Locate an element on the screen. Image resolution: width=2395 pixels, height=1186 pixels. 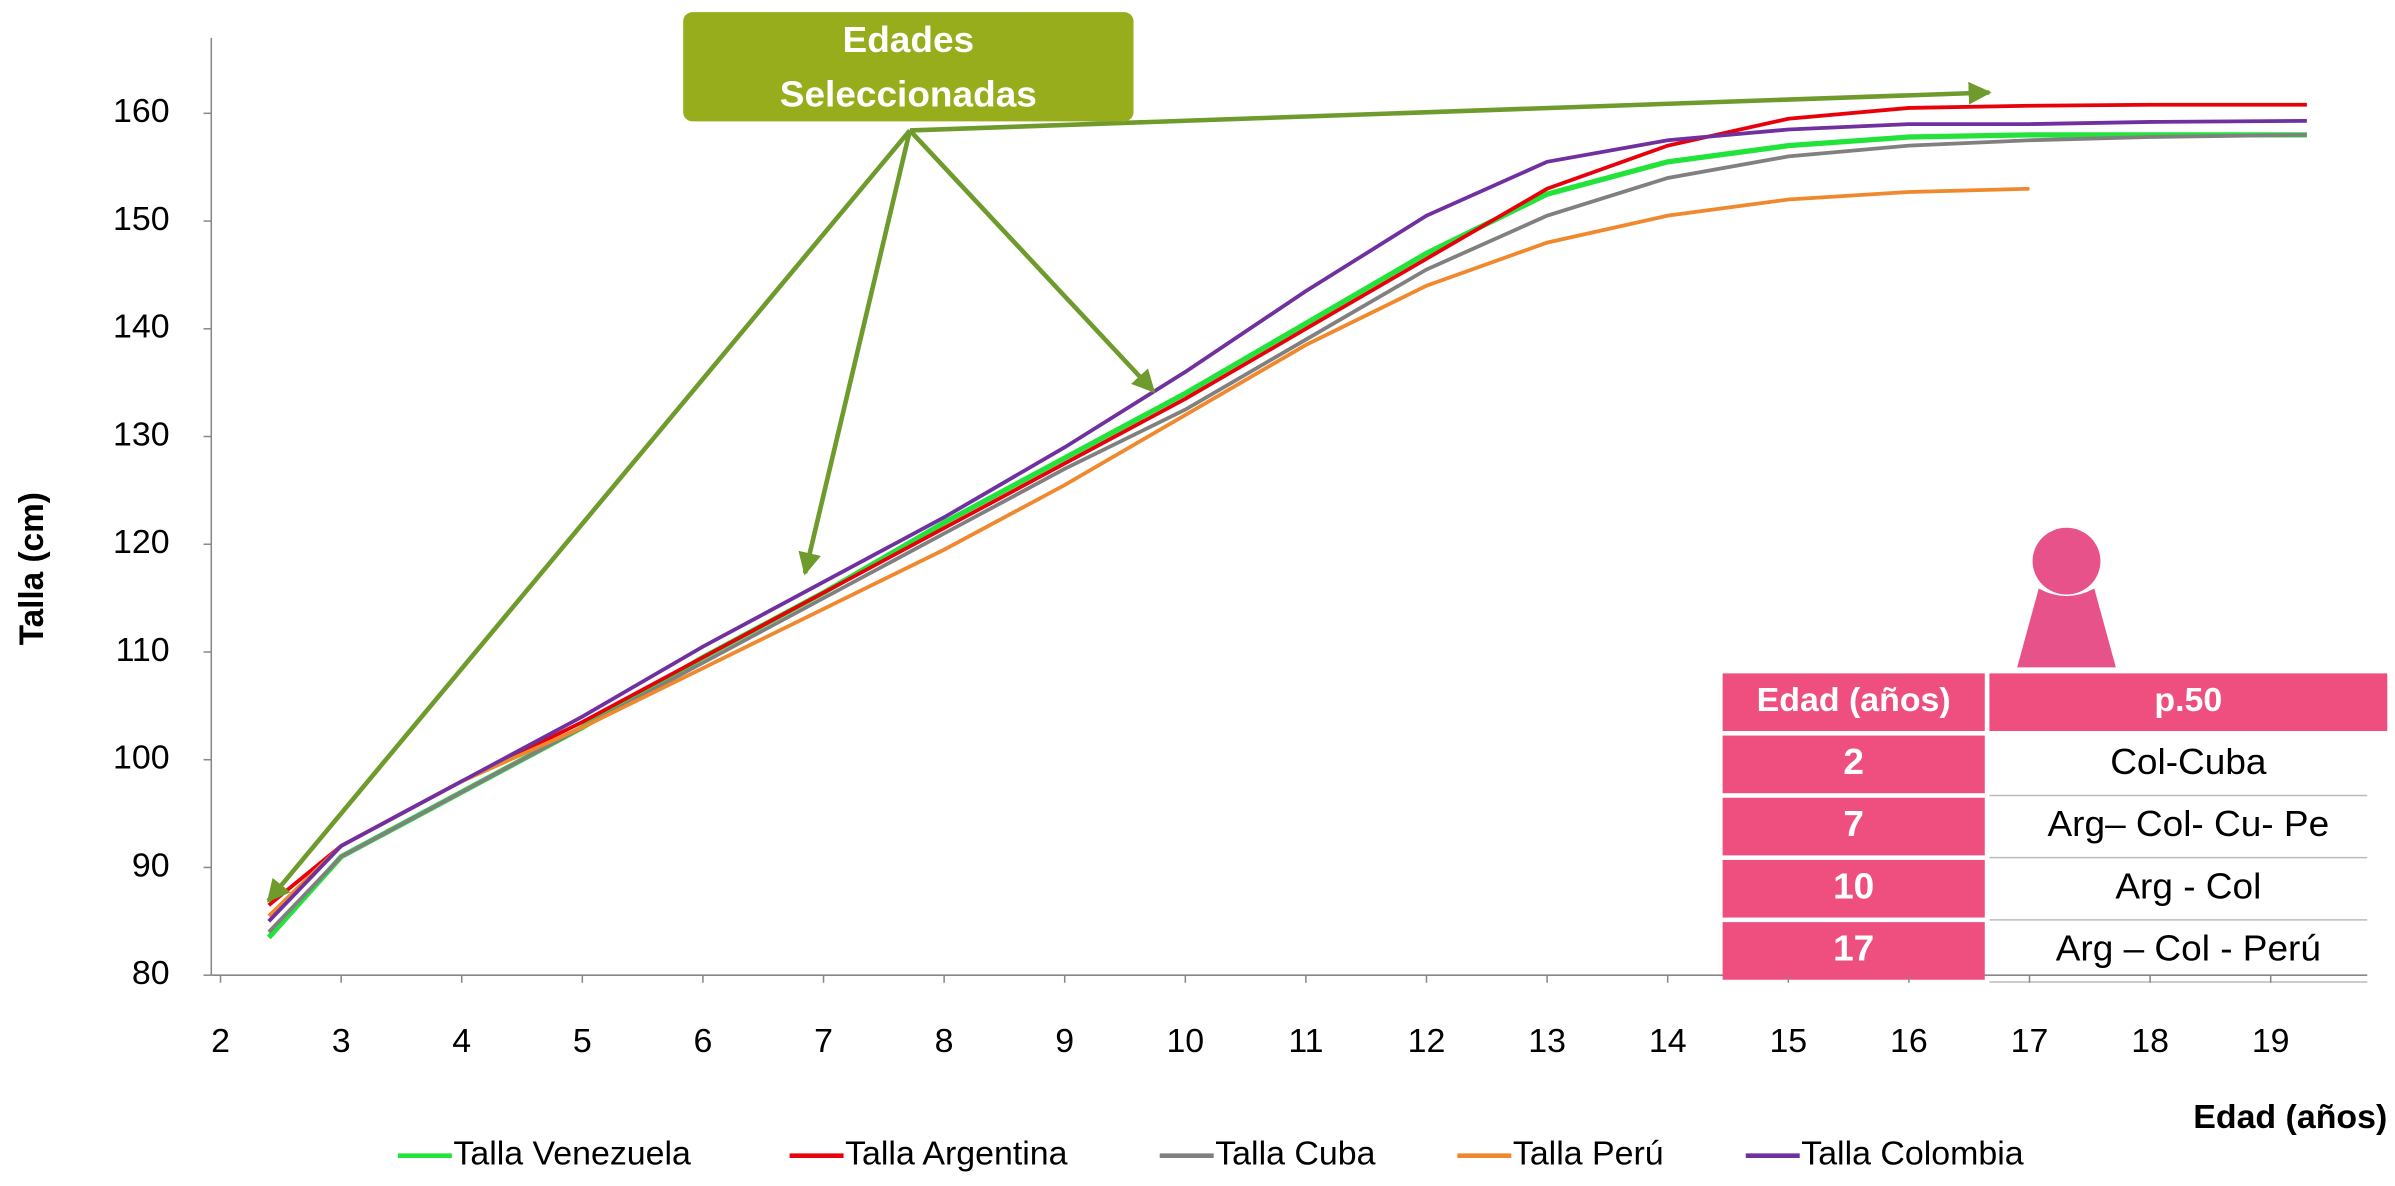
x-tick-label: 13 is located at coordinates (1547, 1041).